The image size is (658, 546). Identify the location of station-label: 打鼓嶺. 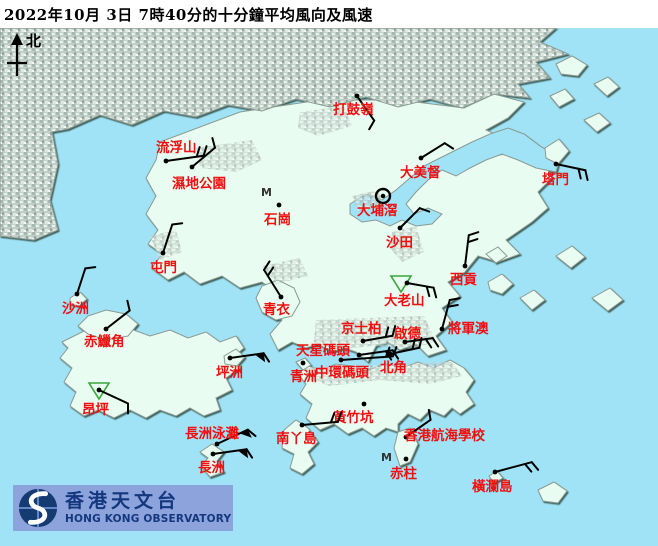
(353, 109).